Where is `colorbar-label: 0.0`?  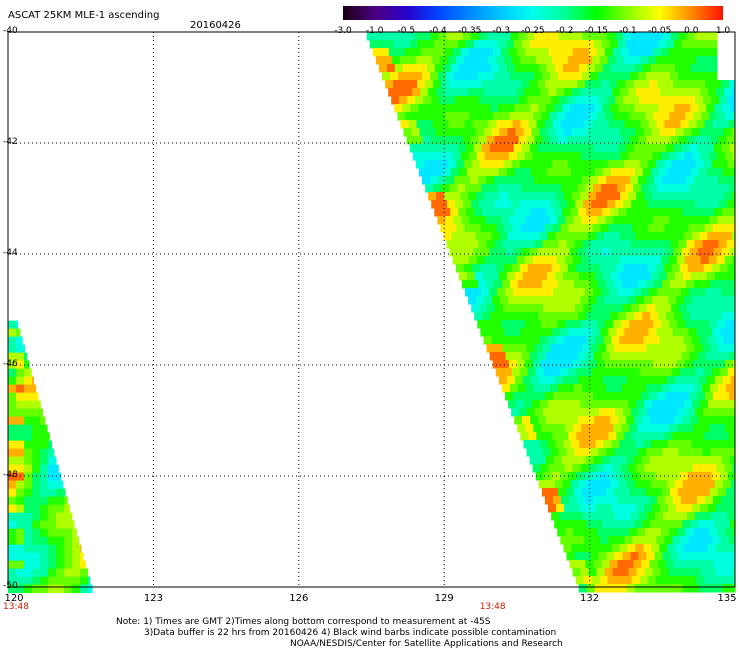
colorbar-label: 0.0 is located at coordinates (691, 31).